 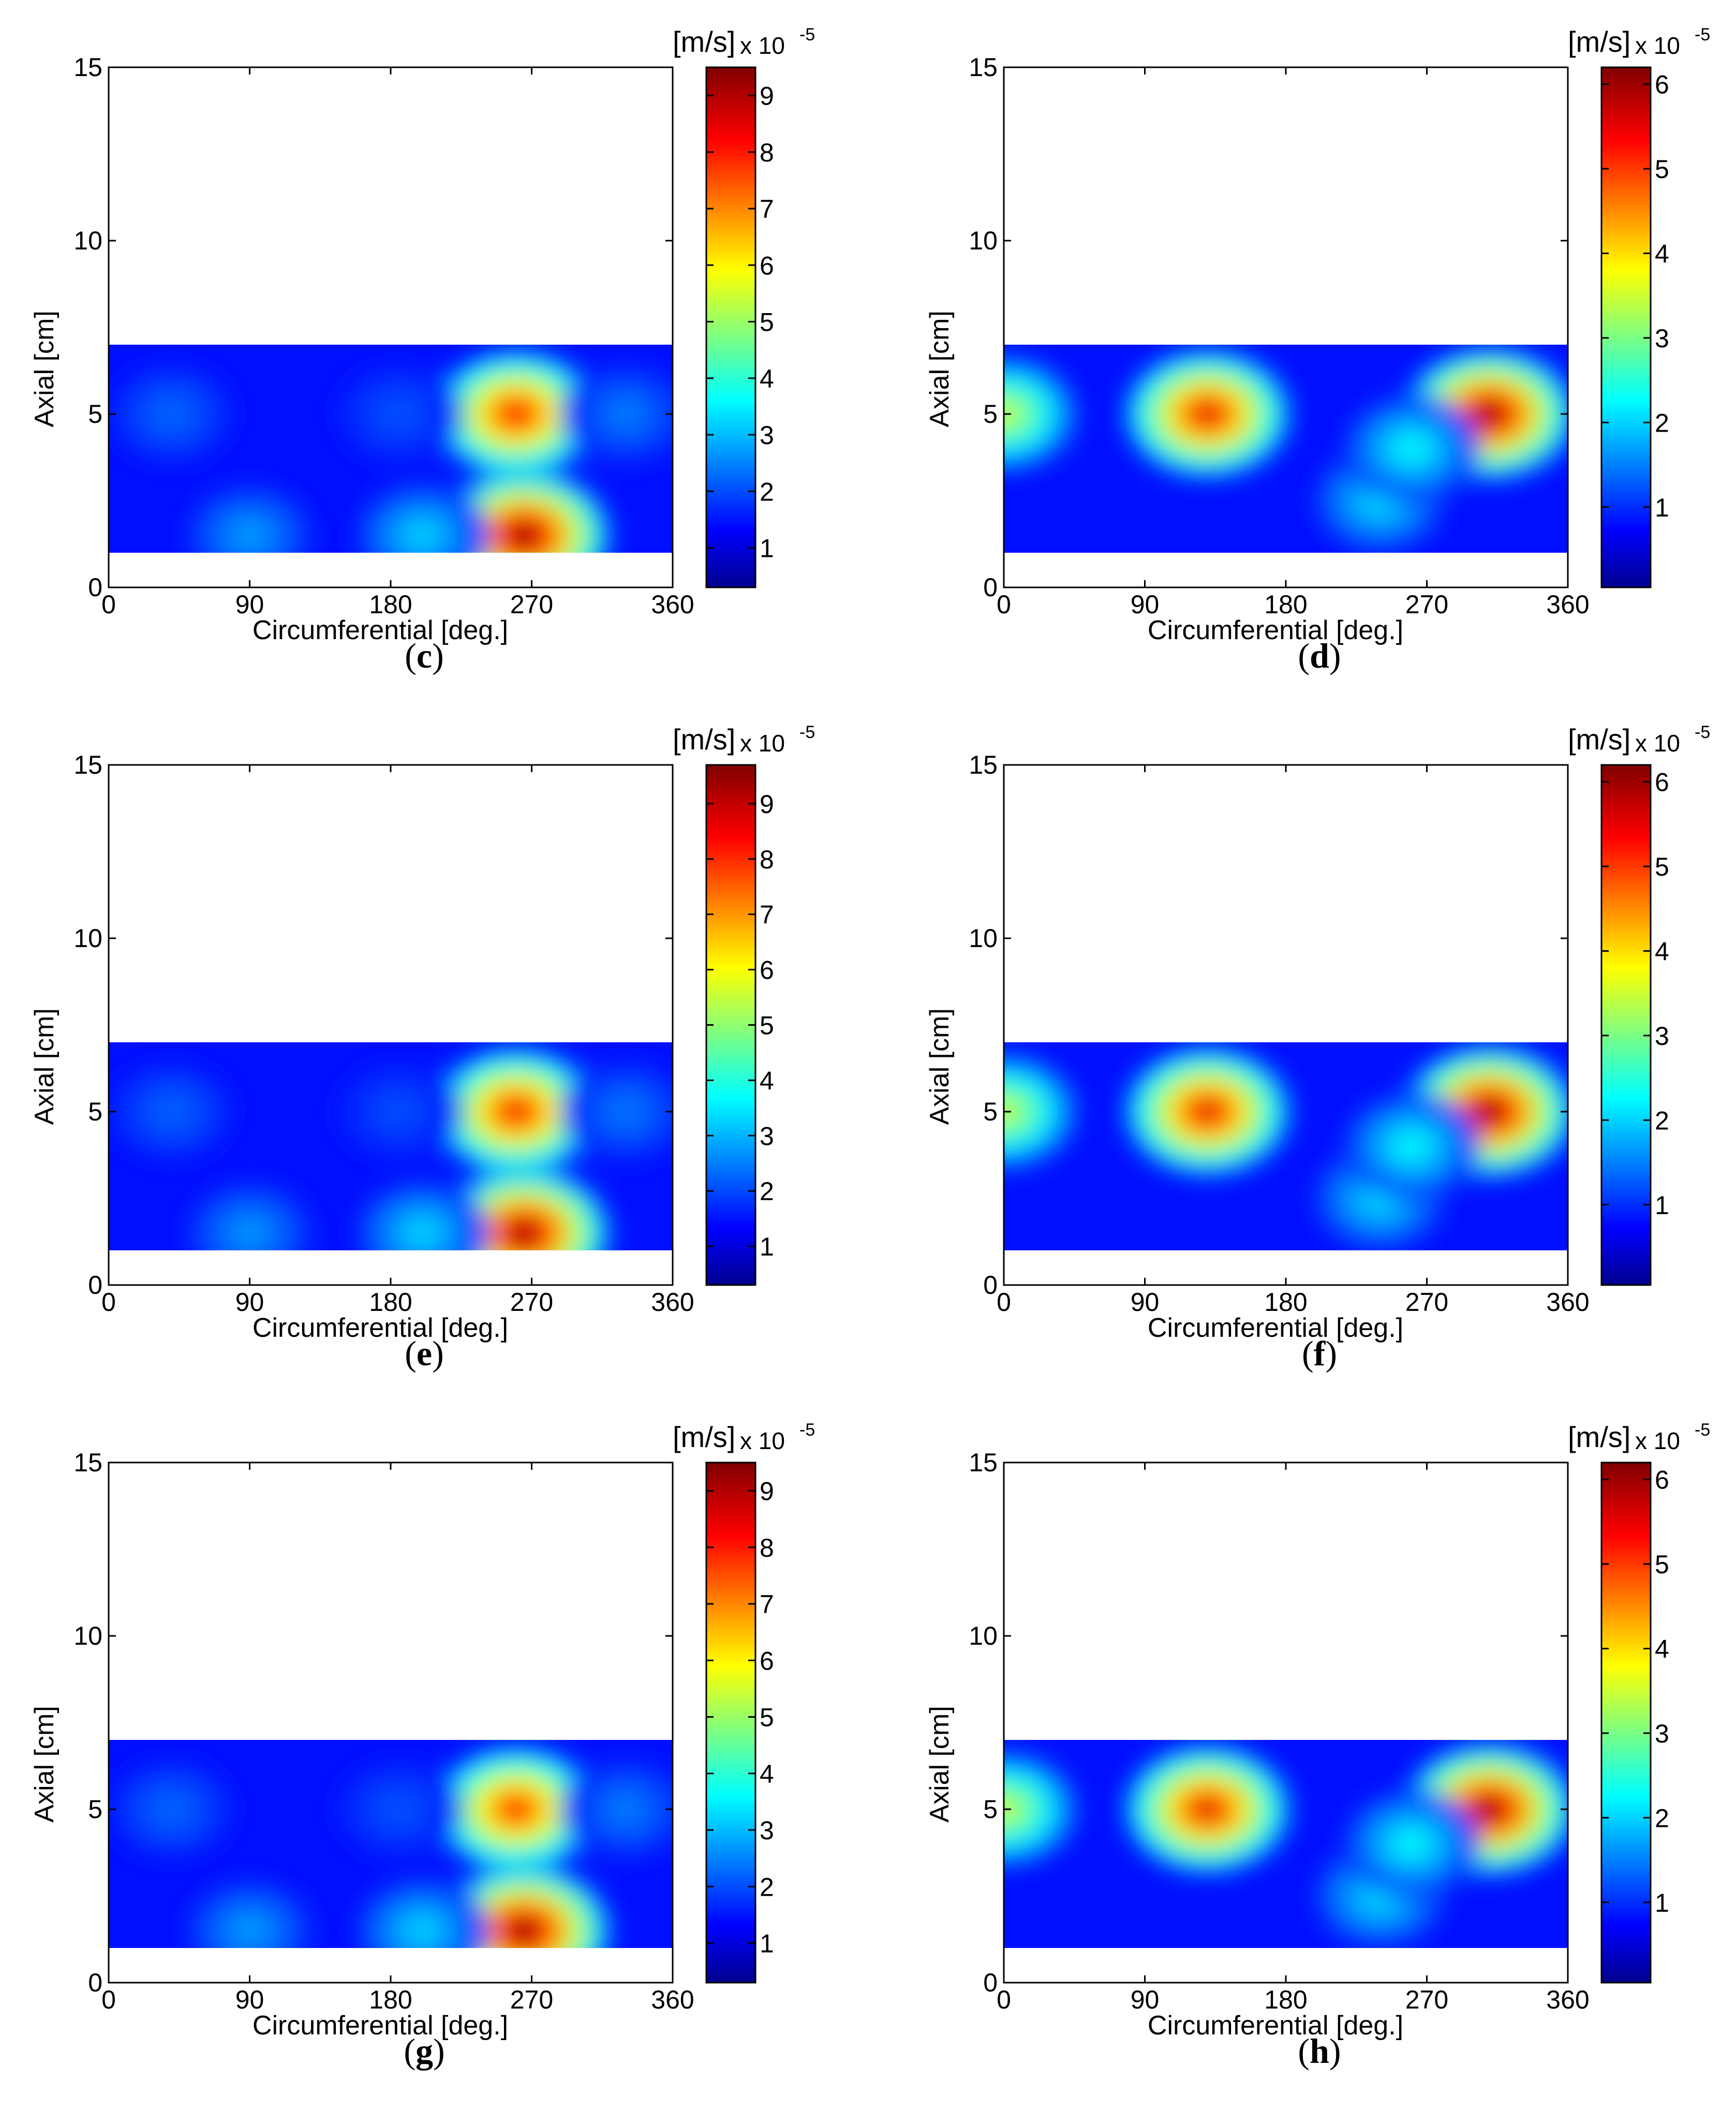 What do you see at coordinates (1657, 45) in the screenshot?
I see `colorbar-multiplier: x 10` at bounding box center [1657, 45].